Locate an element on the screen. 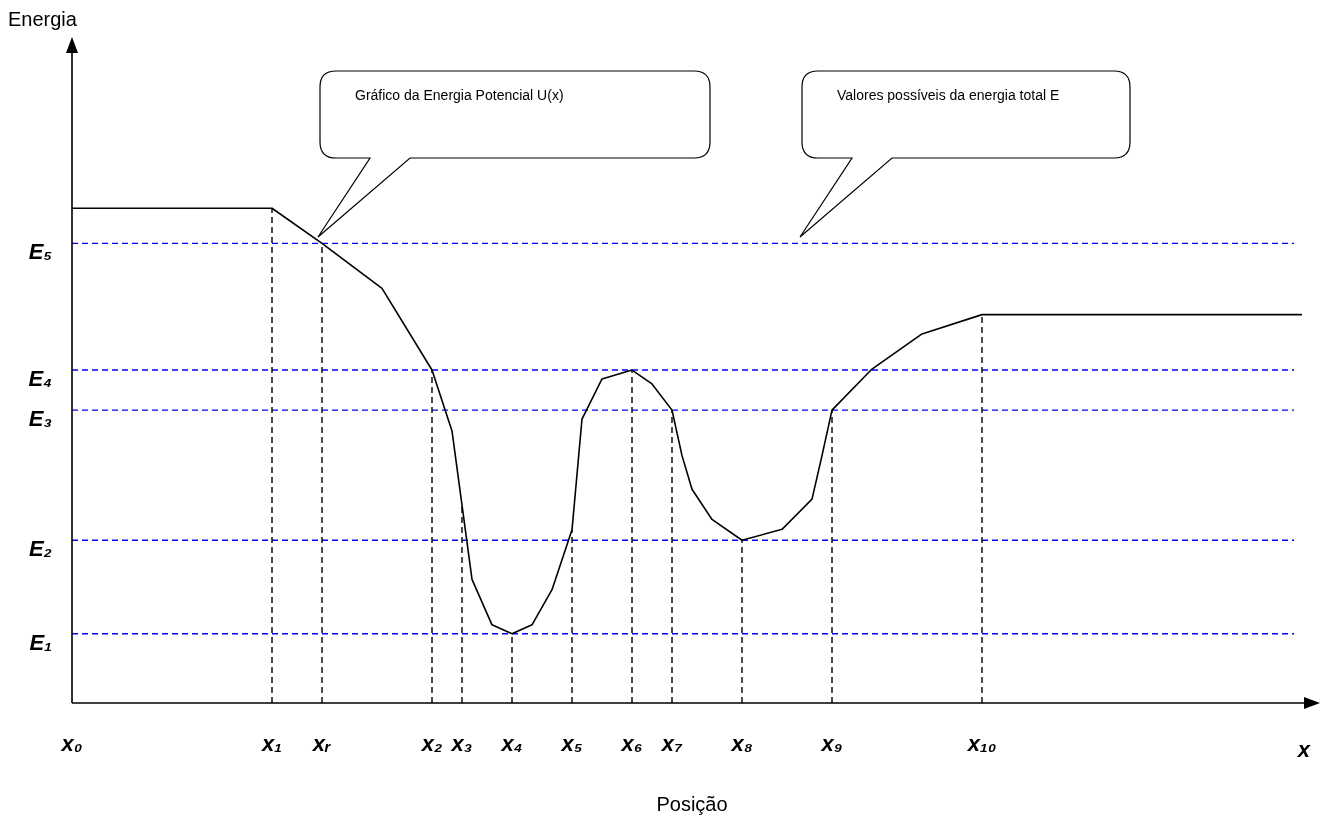 The width and height of the screenshot is (1330, 825). x-tick-label: x₇ is located at coordinates (672, 744).